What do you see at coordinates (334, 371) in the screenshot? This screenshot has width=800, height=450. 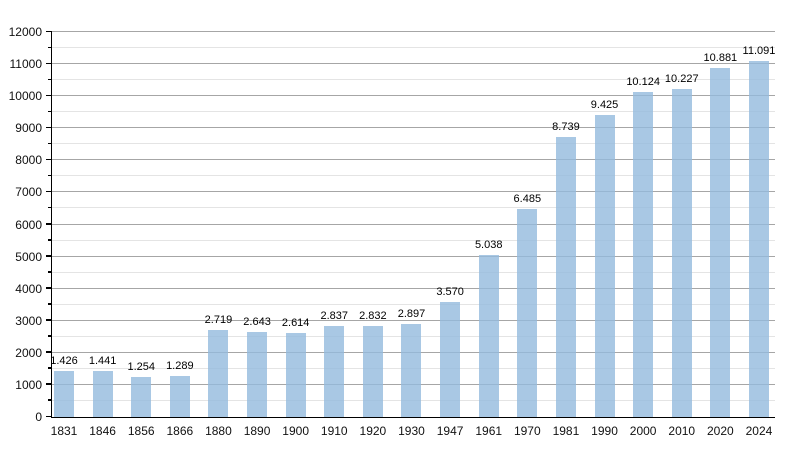 I see `bar-1910` at bounding box center [334, 371].